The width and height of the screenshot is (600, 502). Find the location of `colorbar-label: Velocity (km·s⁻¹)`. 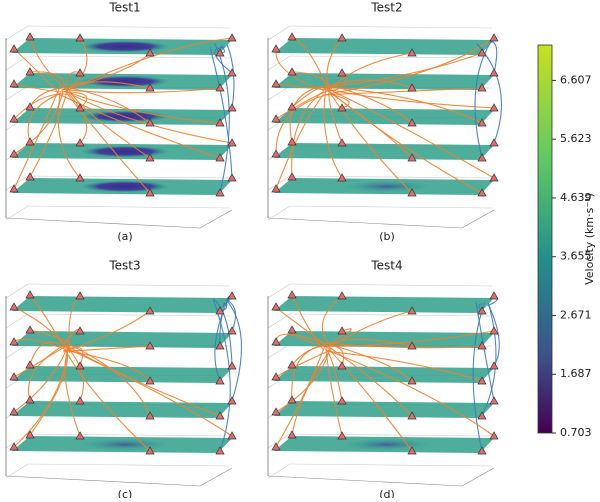

colorbar-label: Velocity (km·s⁻¹) is located at coordinates (589, 239).